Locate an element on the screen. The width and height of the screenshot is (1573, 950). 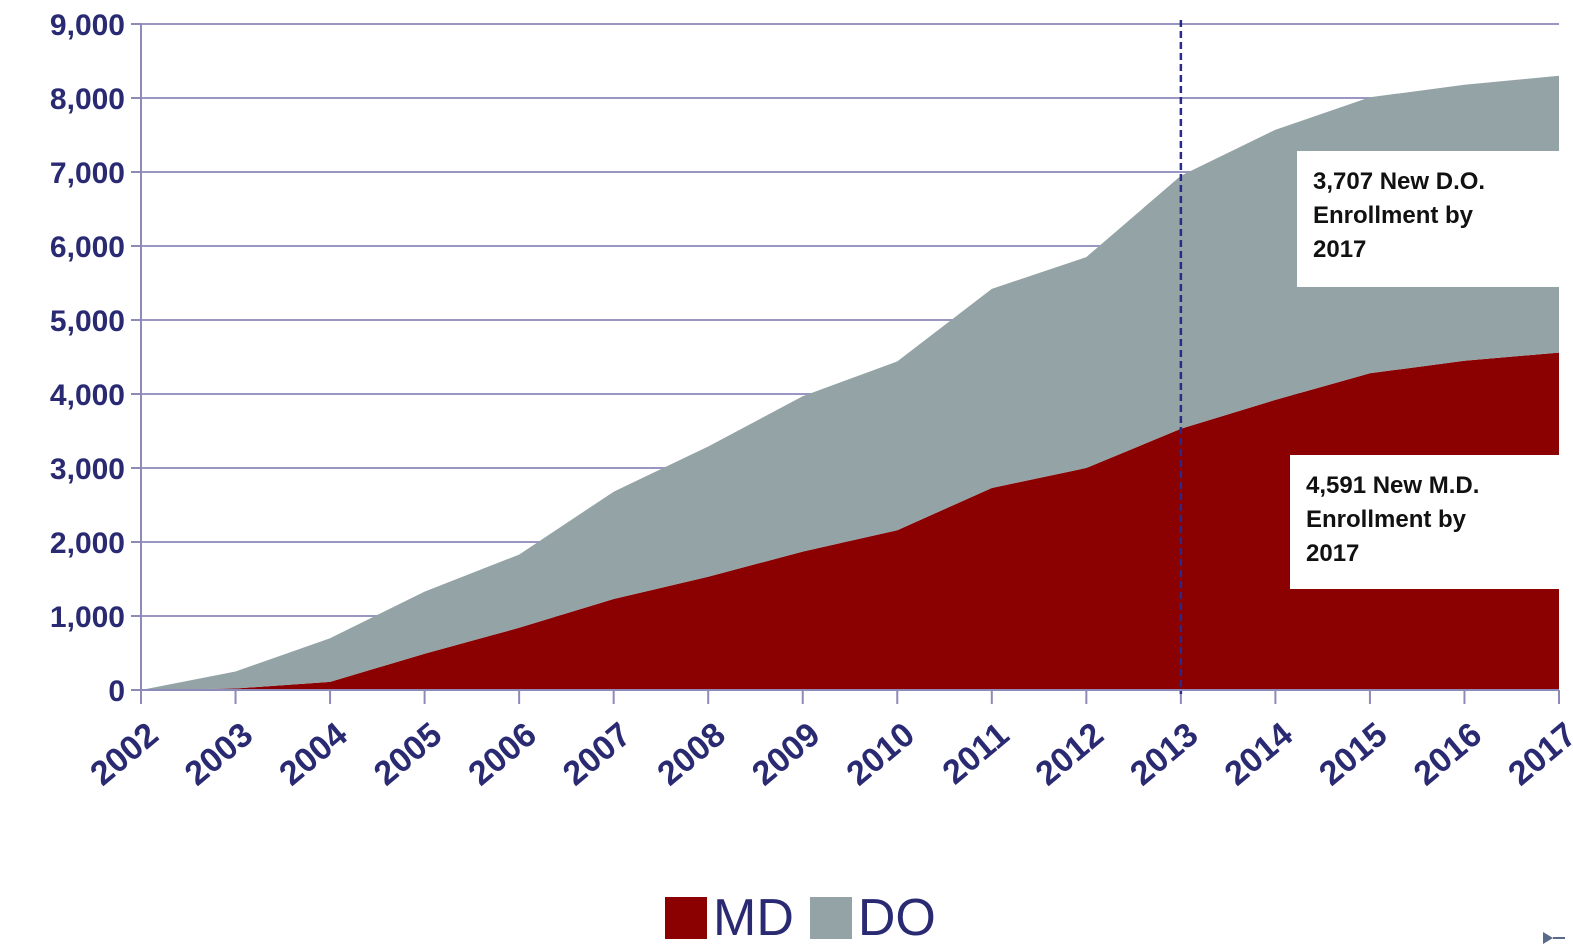
x-tick-label-2007: 2007 is located at coordinates (597, 754).